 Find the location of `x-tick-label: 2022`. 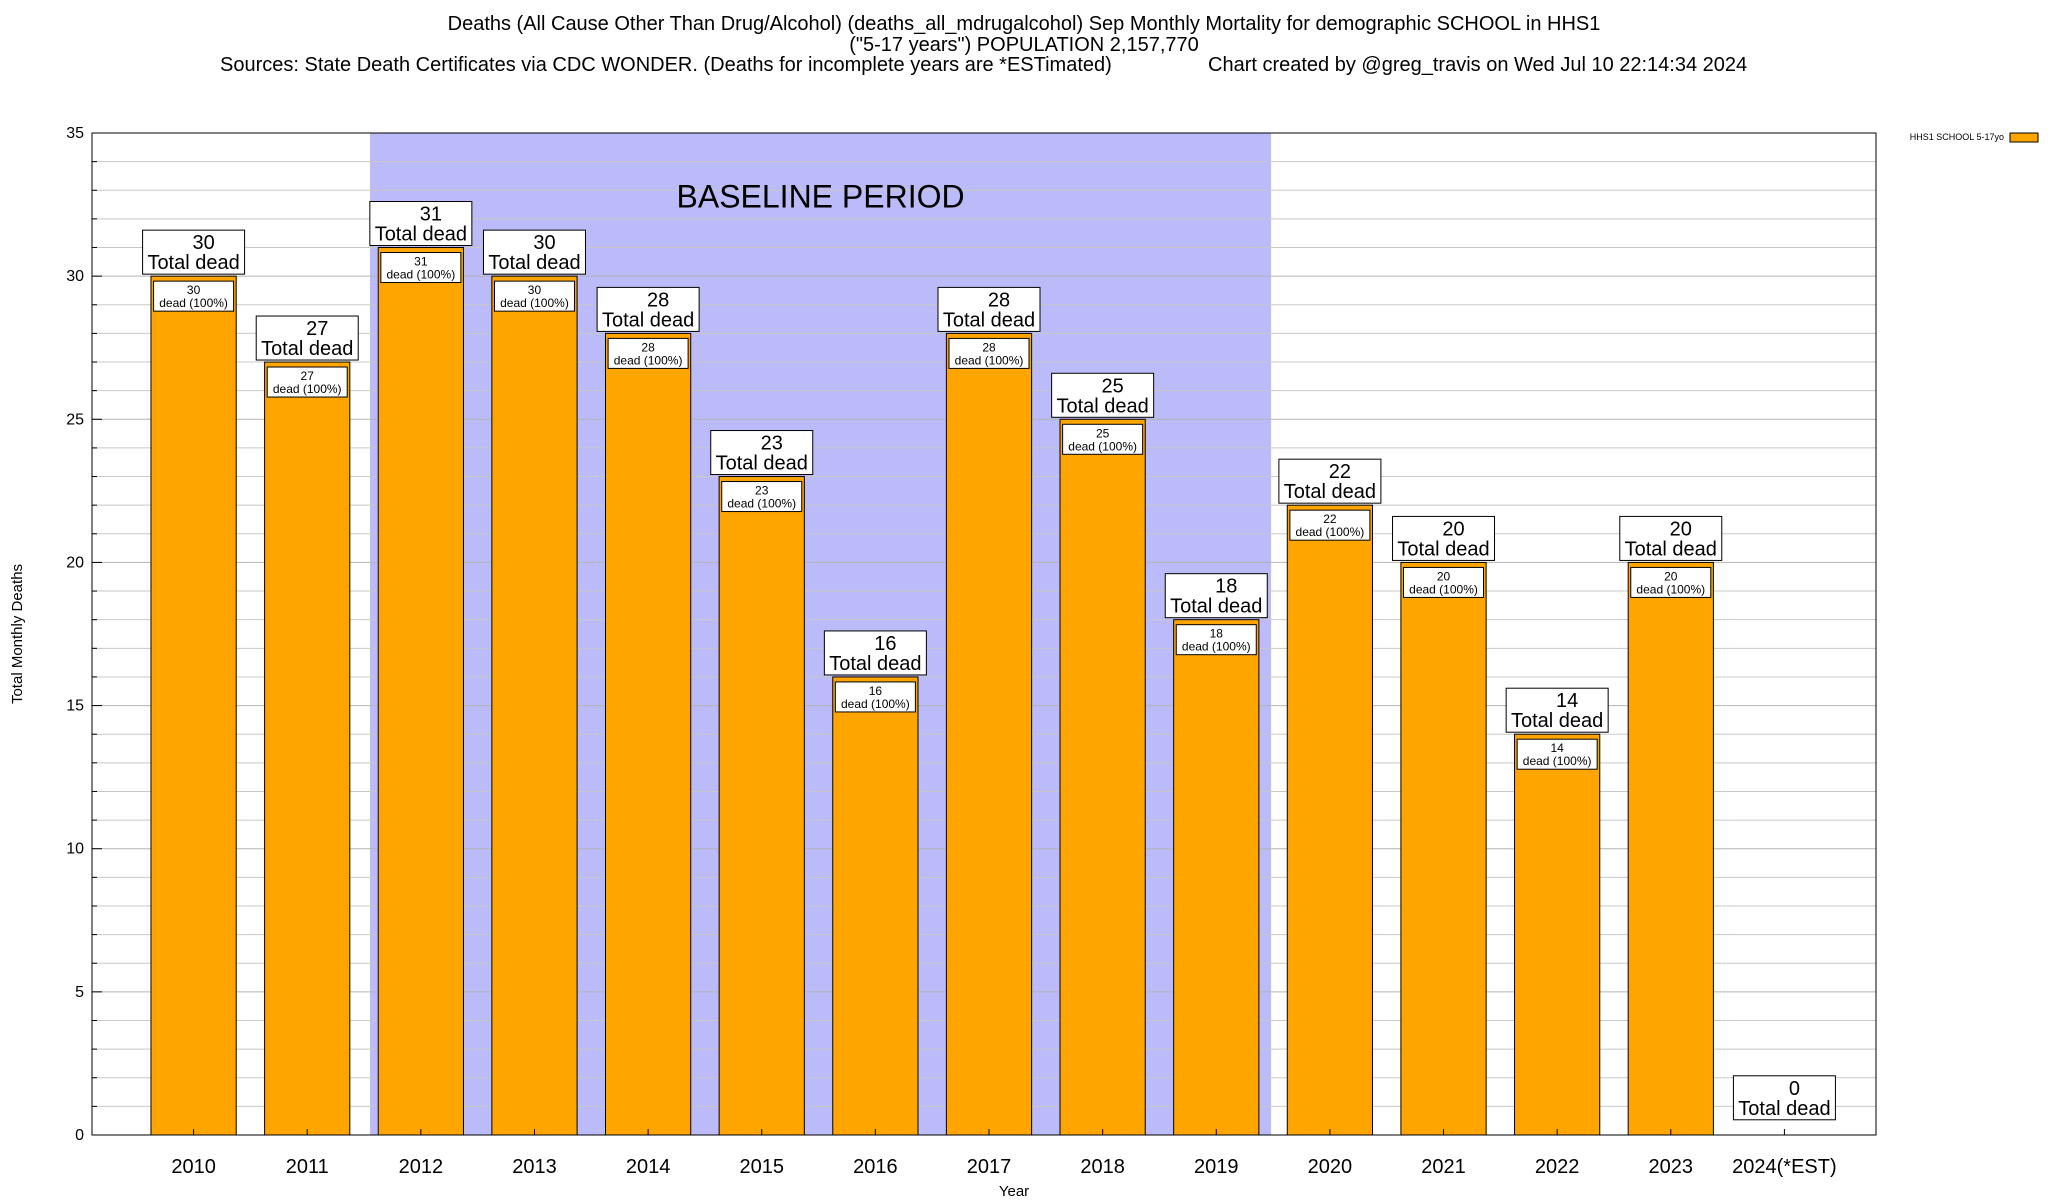

x-tick-label: 2022 is located at coordinates (1557, 1167).